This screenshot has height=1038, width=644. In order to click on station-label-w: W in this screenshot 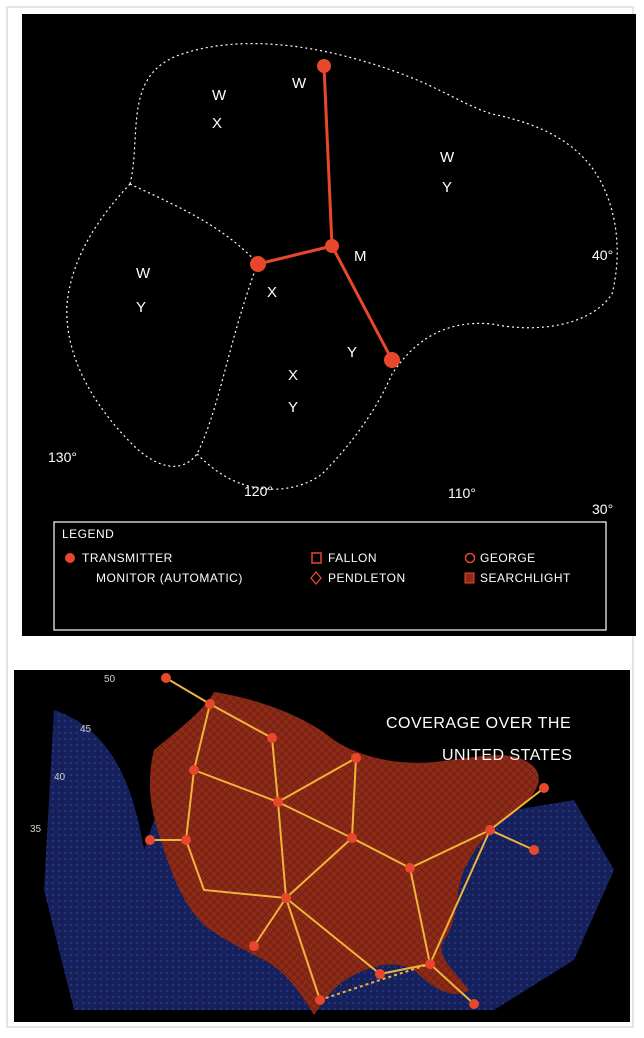, I will do `click(299, 83)`.